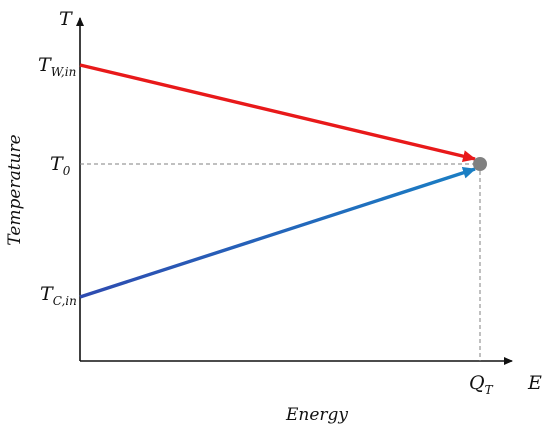 Image resolution: width=550 pixels, height=435 pixels. I want to click on x-axis-title: Energy, so click(316, 415).